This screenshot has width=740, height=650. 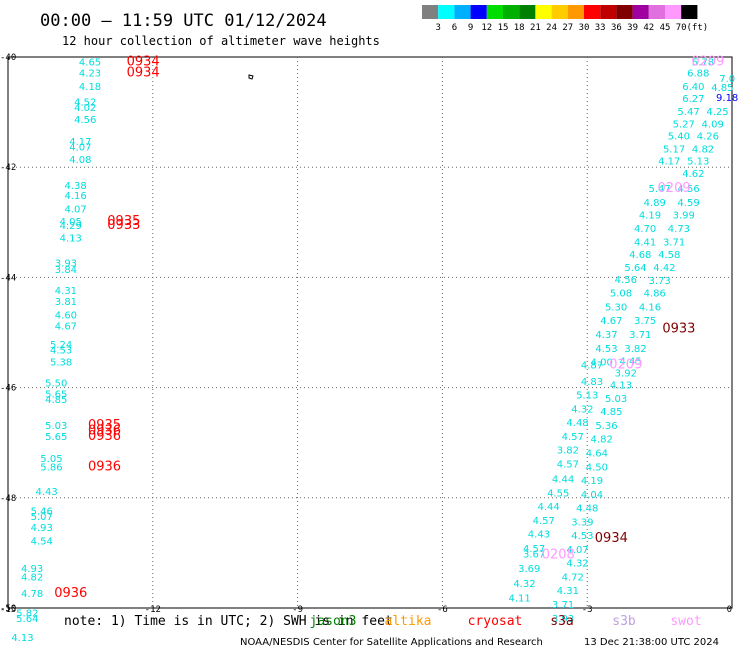 I want to click on x-tick-label: -6, so click(x=442, y=610).